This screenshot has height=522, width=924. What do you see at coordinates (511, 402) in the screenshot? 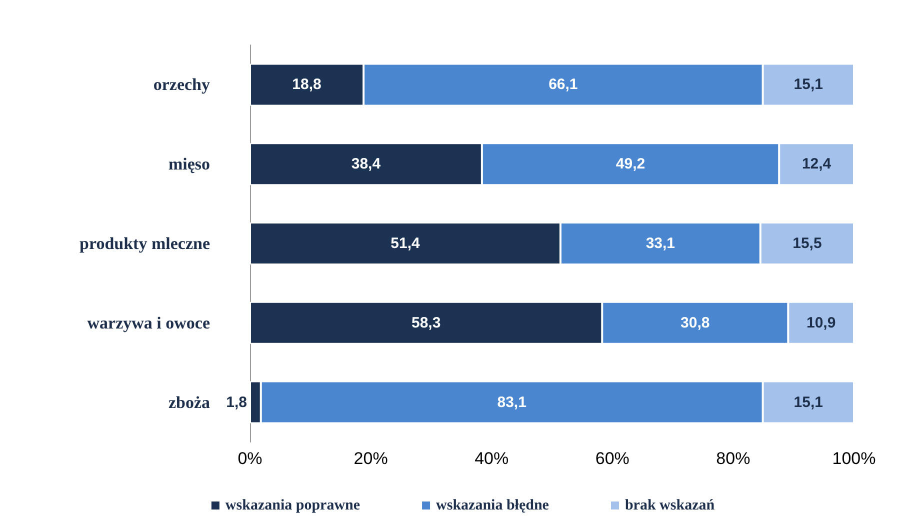
I see `data-label: 83,1` at bounding box center [511, 402].